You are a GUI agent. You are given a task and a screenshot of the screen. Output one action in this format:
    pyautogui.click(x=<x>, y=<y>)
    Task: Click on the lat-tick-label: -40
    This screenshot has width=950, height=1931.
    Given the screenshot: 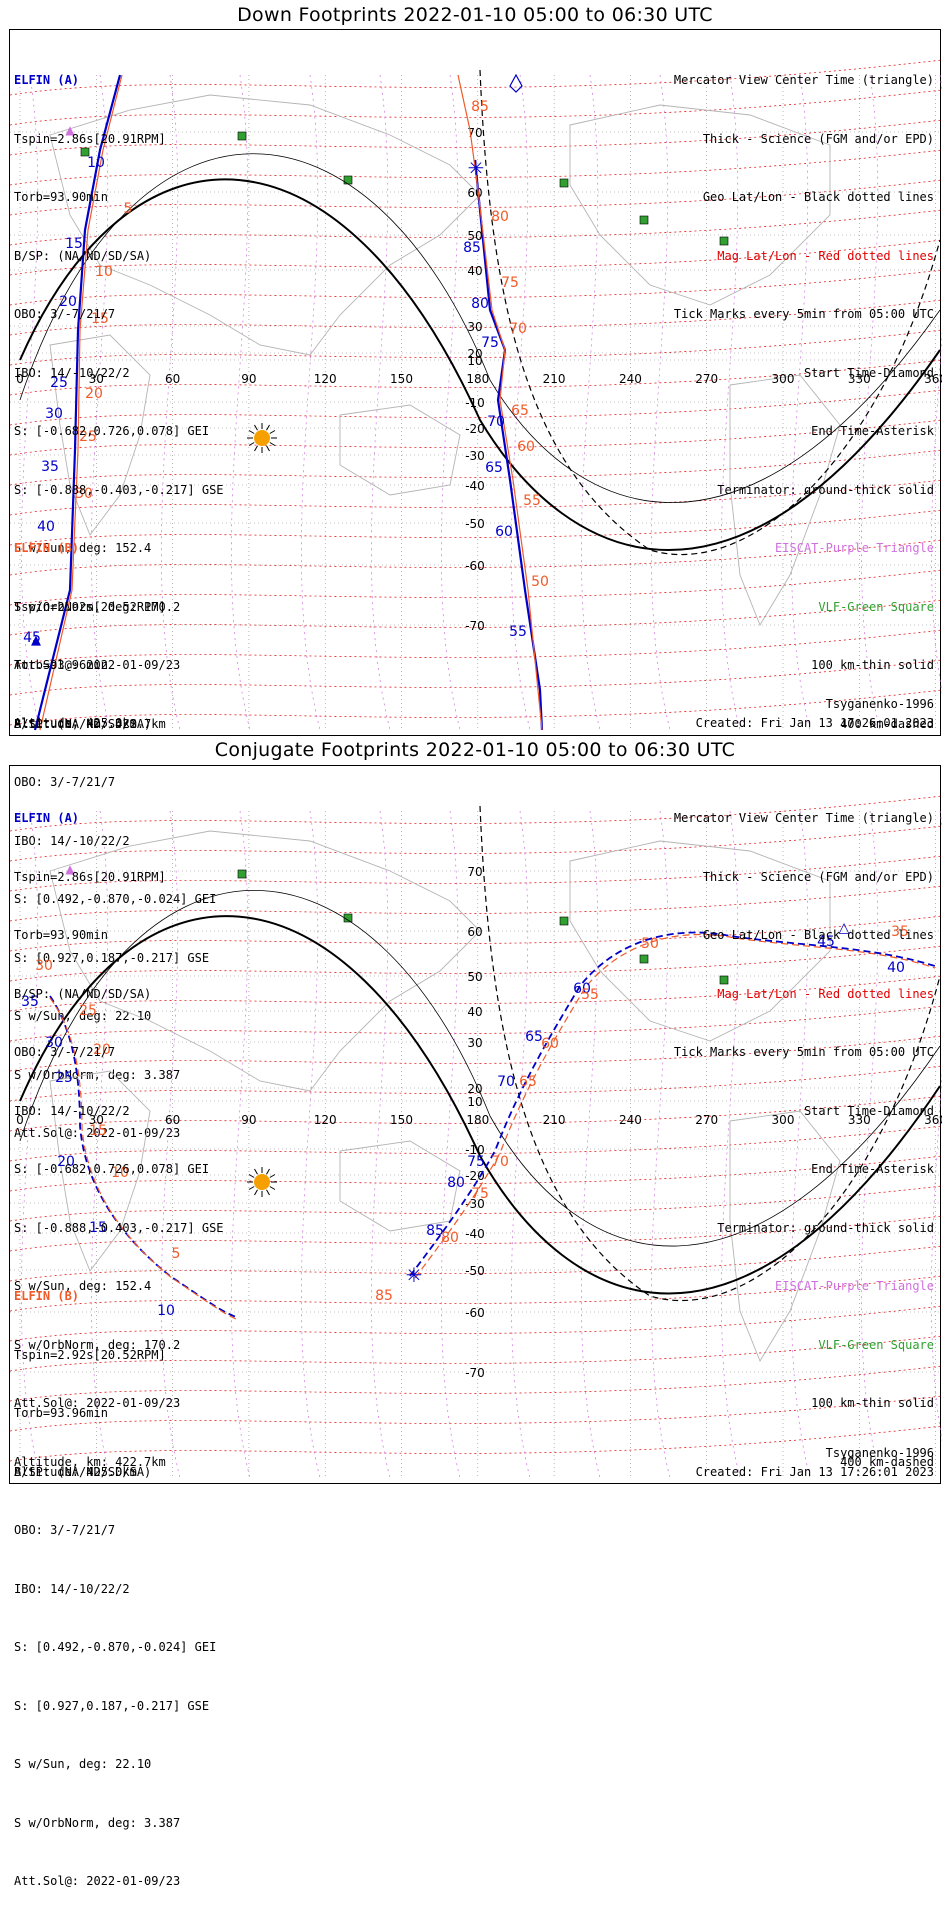 What is the action you would take?
    pyautogui.click(x=475, y=486)
    